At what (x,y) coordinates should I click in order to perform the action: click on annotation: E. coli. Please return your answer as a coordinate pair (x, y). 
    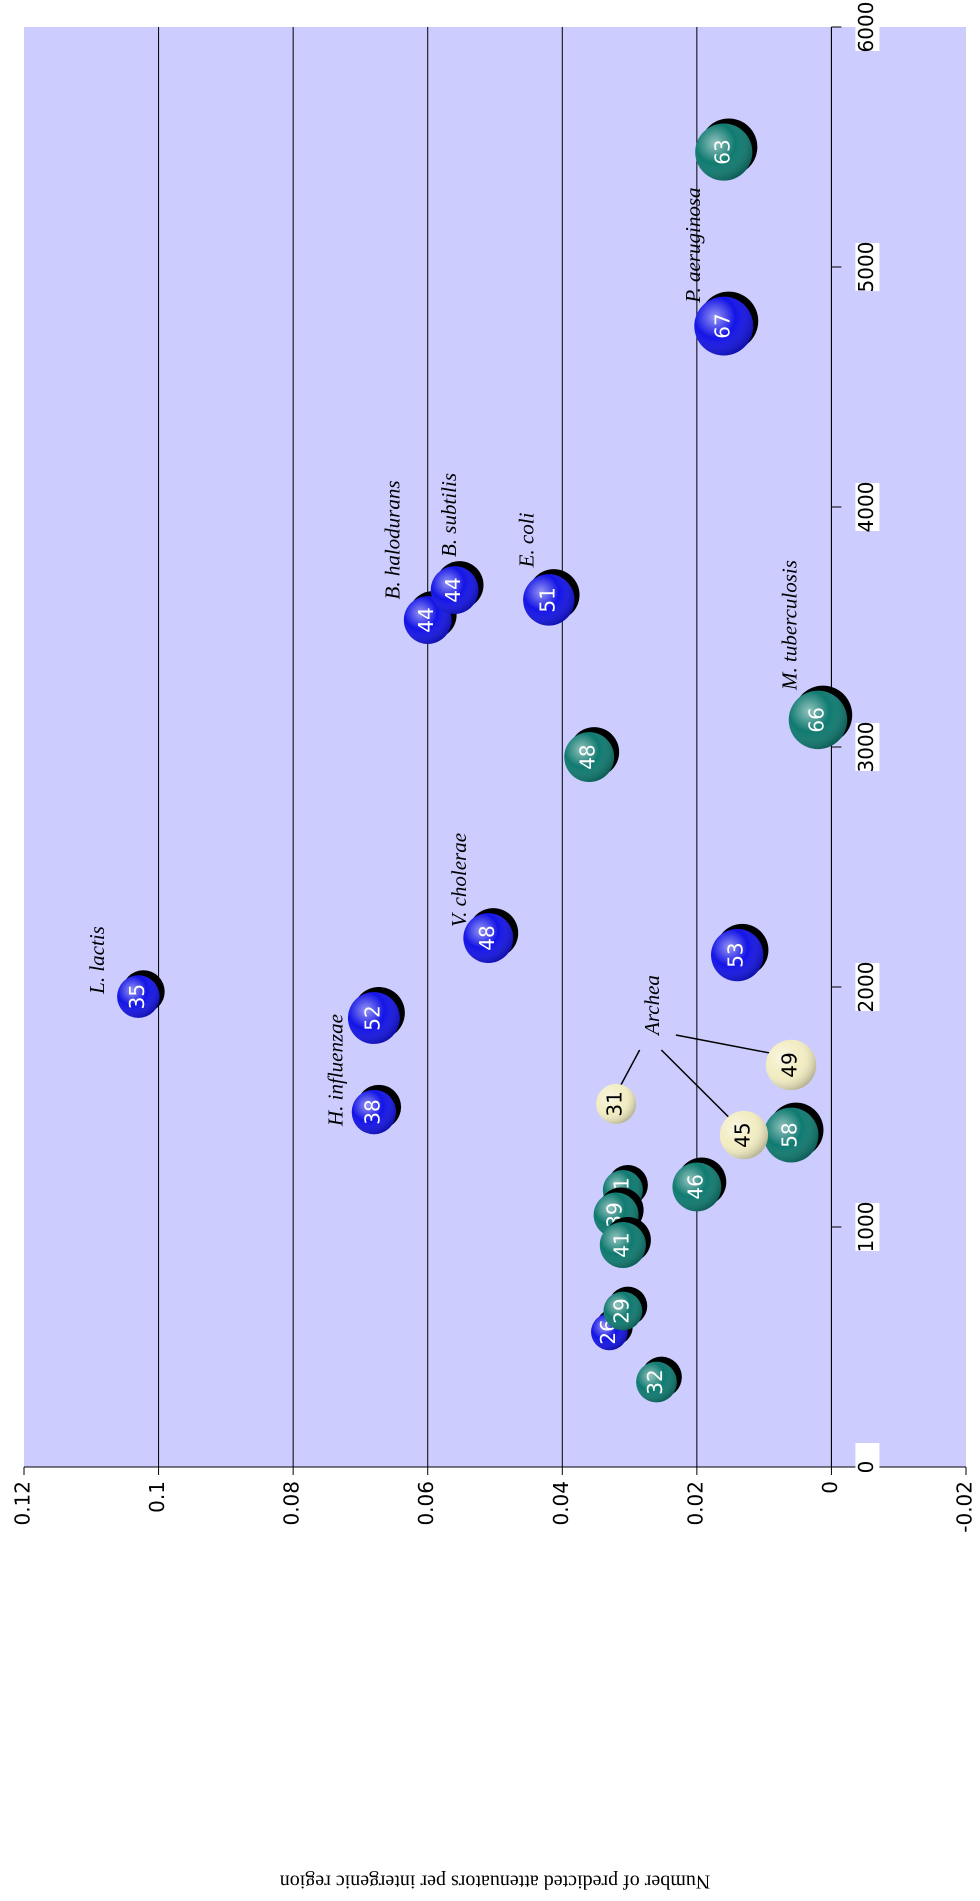
    Looking at the image, I should click on (526, 540).